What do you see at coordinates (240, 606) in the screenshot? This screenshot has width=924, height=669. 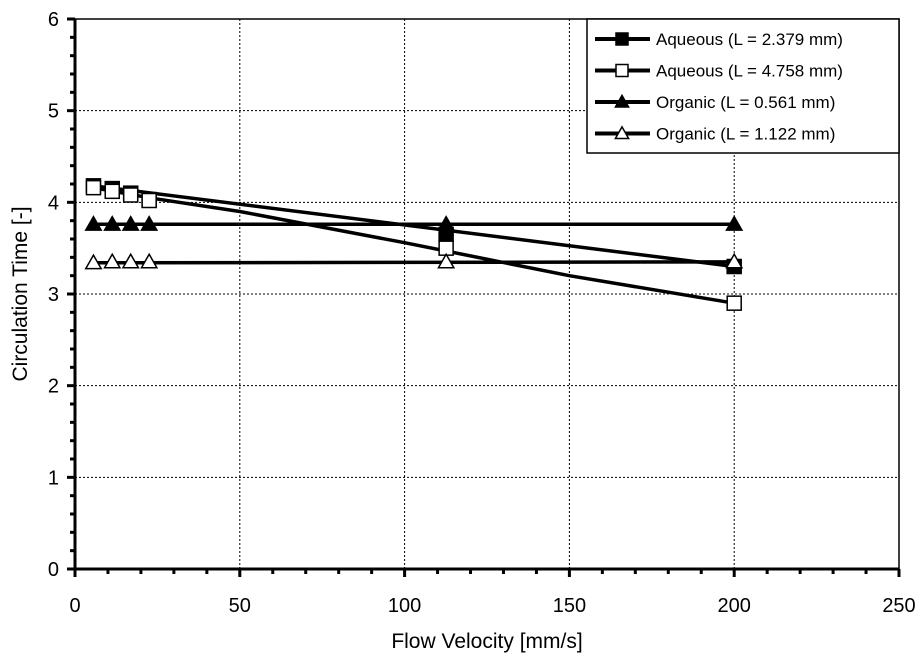 I see `x-tick-label: 50` at bounding box center [240, 606].